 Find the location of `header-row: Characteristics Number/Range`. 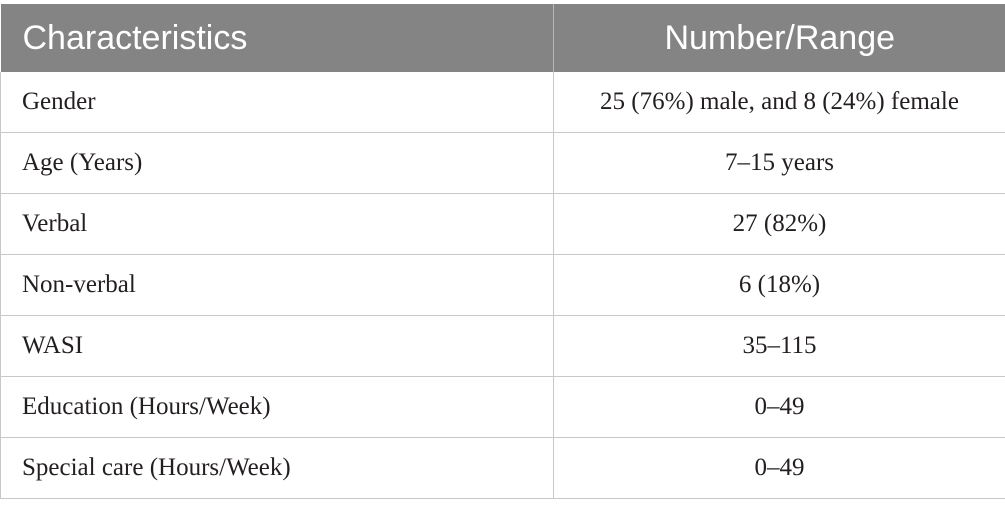

header-row: Characteristics Number/Range is located at coordinates (502, 38).